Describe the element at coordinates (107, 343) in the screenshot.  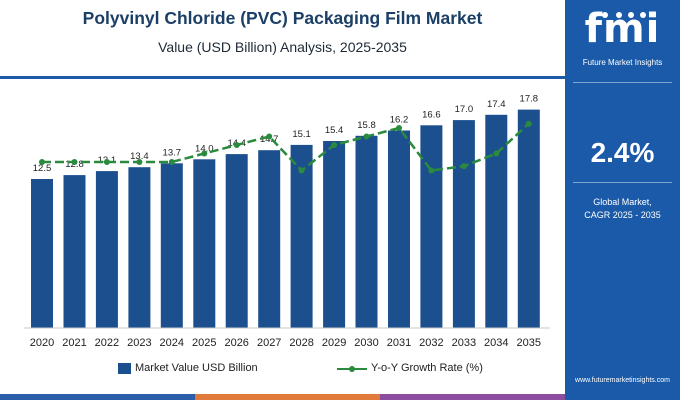
I see `x-tick-2022: 2022` at that location.